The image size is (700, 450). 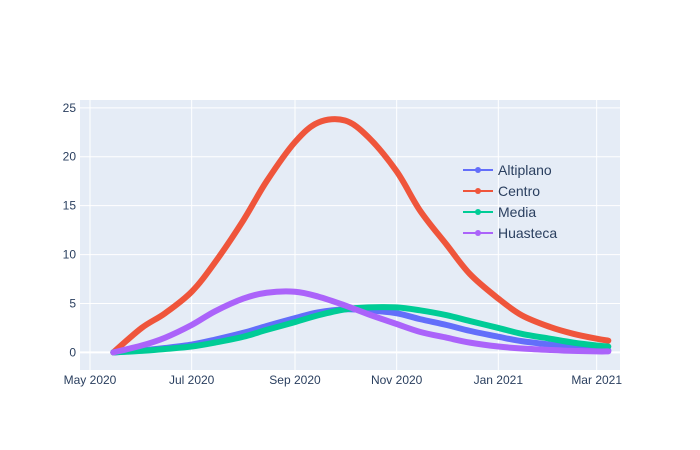 What do you see at coordinates (397, 380) in the screenshot?
I see `x-tick-label: Nov 2020` at bounding box center [397, 380].